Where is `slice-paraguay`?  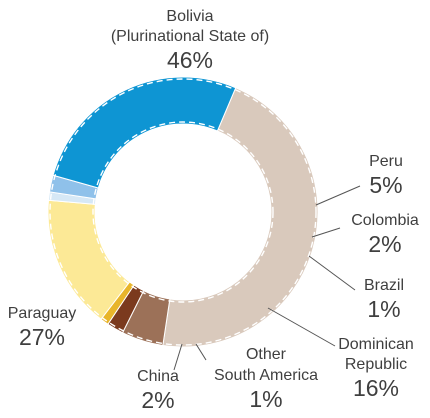 slice-paraguay is located at coordinates (144, 132).